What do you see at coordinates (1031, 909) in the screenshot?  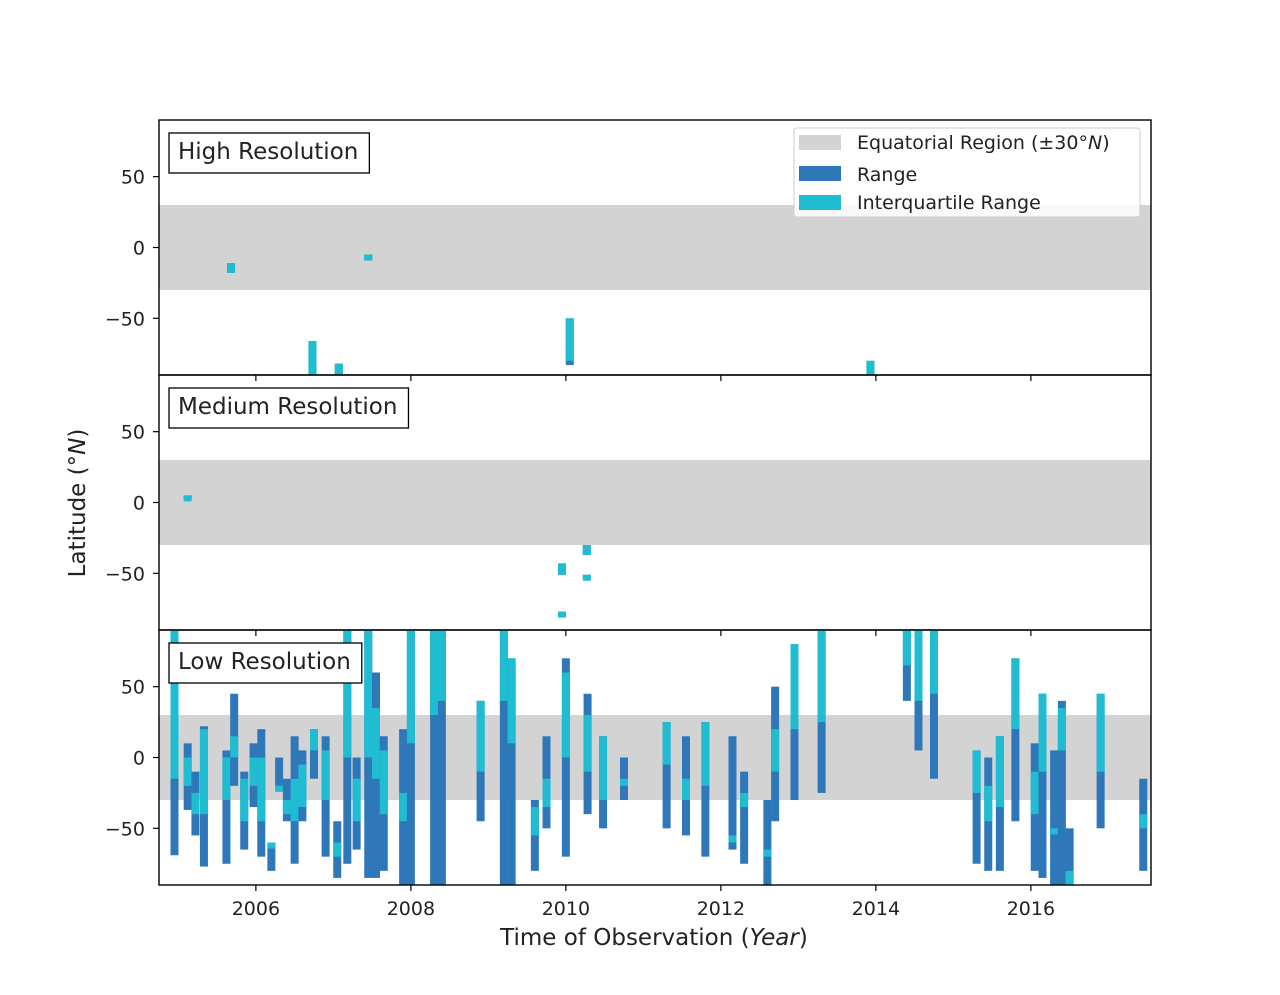 I see `x-tick-label: 2016` at bounding box center [1031, 909].